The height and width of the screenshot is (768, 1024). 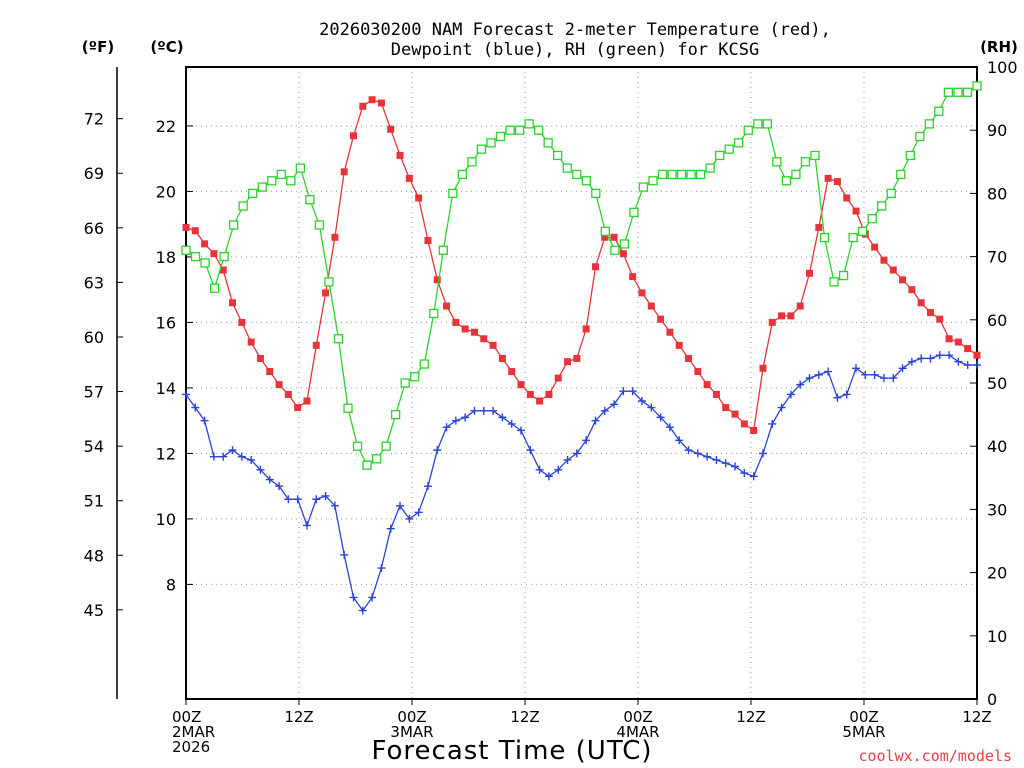 What do you see at coordinates (171, 584) in the screenshot?
I see `celsius-tick-label: 8` at bounding box center [171, 584].